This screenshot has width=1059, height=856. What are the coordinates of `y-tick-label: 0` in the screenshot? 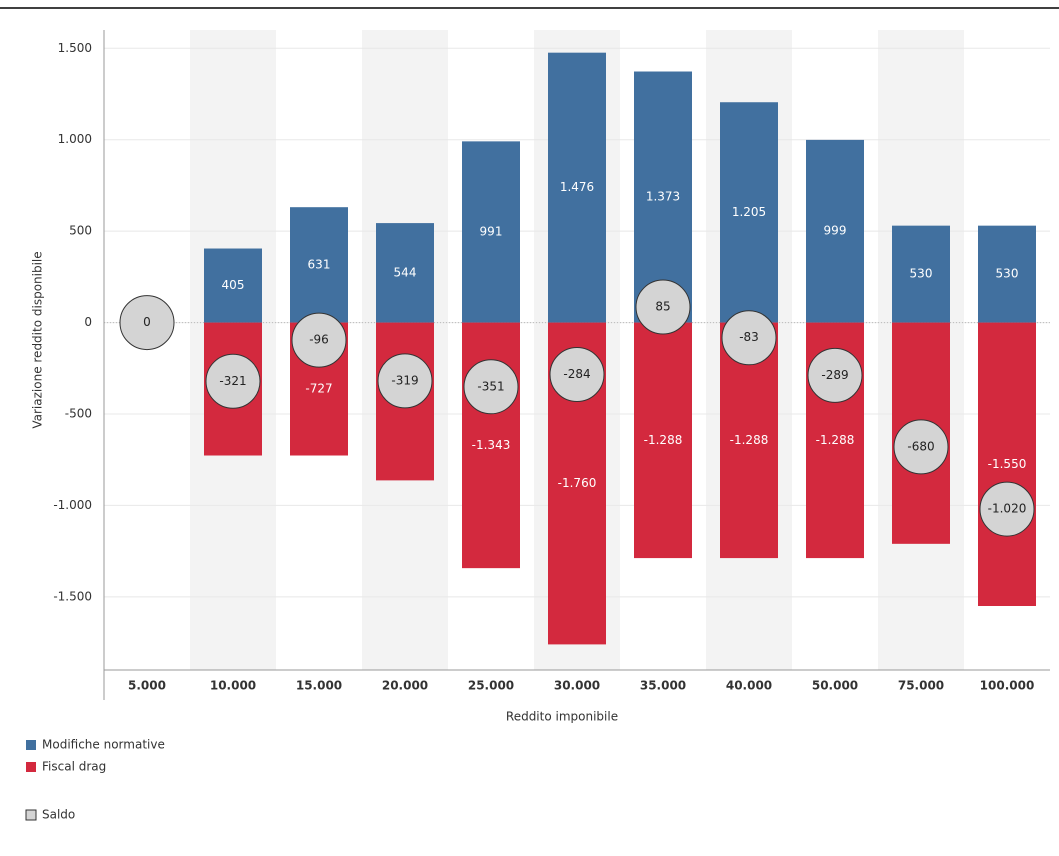 It's located at (88, 322).